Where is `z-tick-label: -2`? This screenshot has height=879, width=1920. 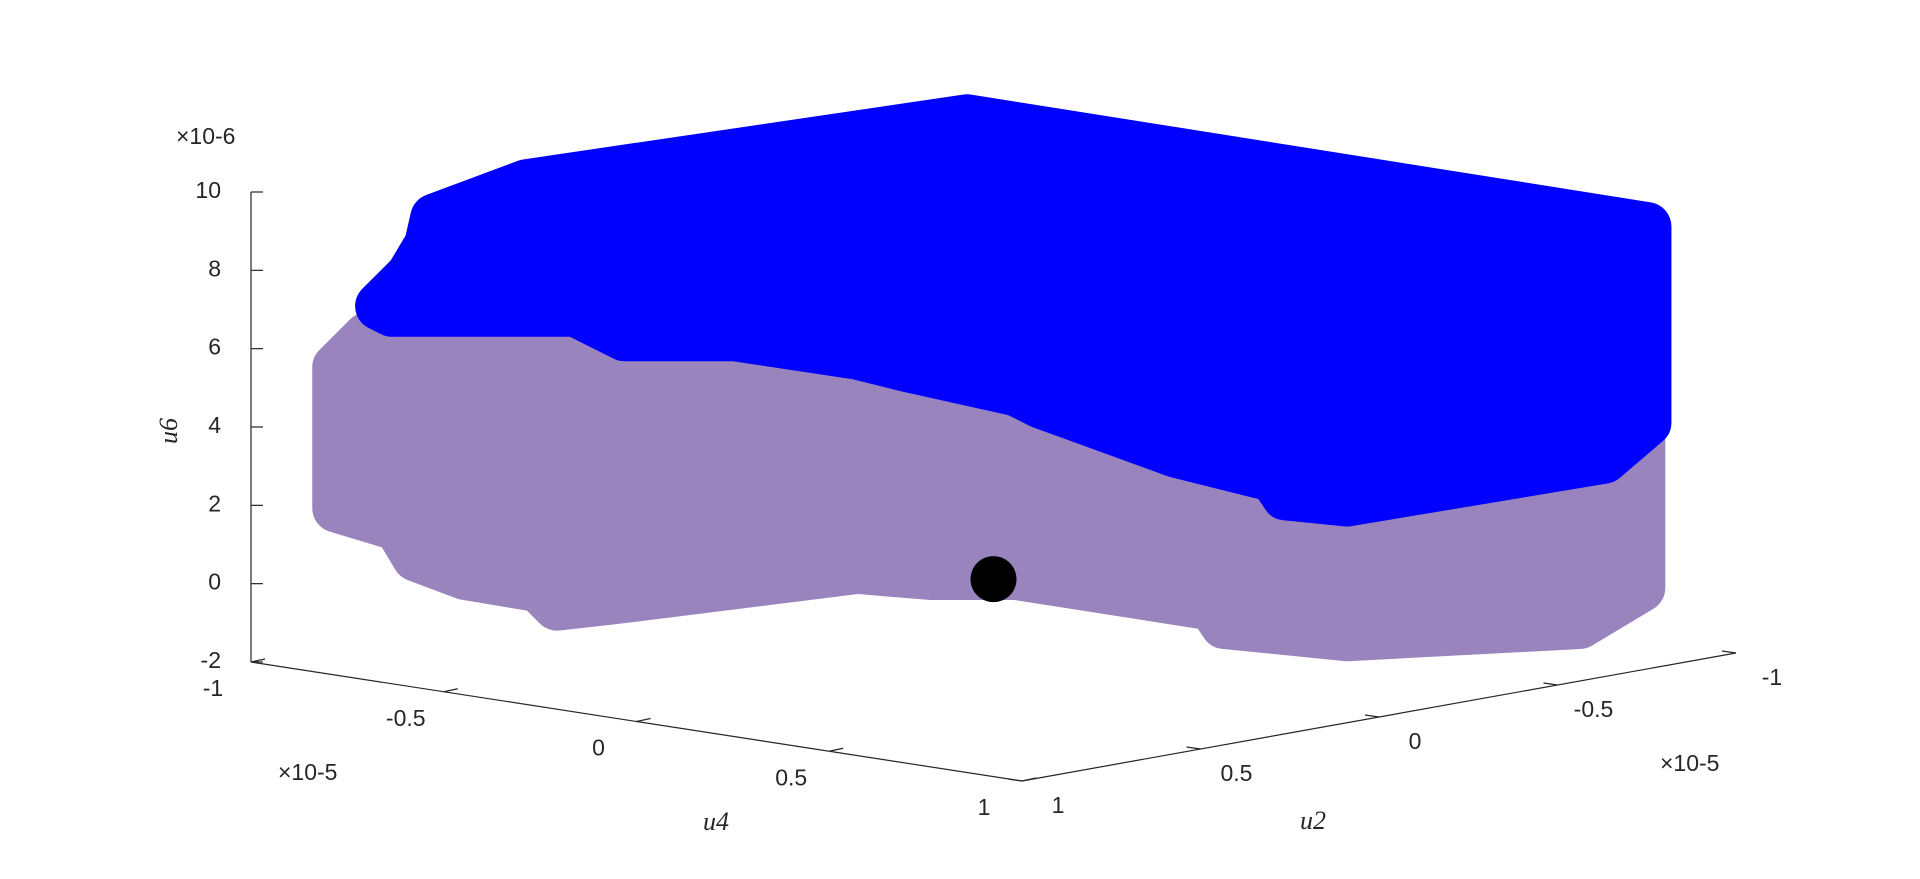
z-tick-label: -2 is located at coordinates (211, 660).